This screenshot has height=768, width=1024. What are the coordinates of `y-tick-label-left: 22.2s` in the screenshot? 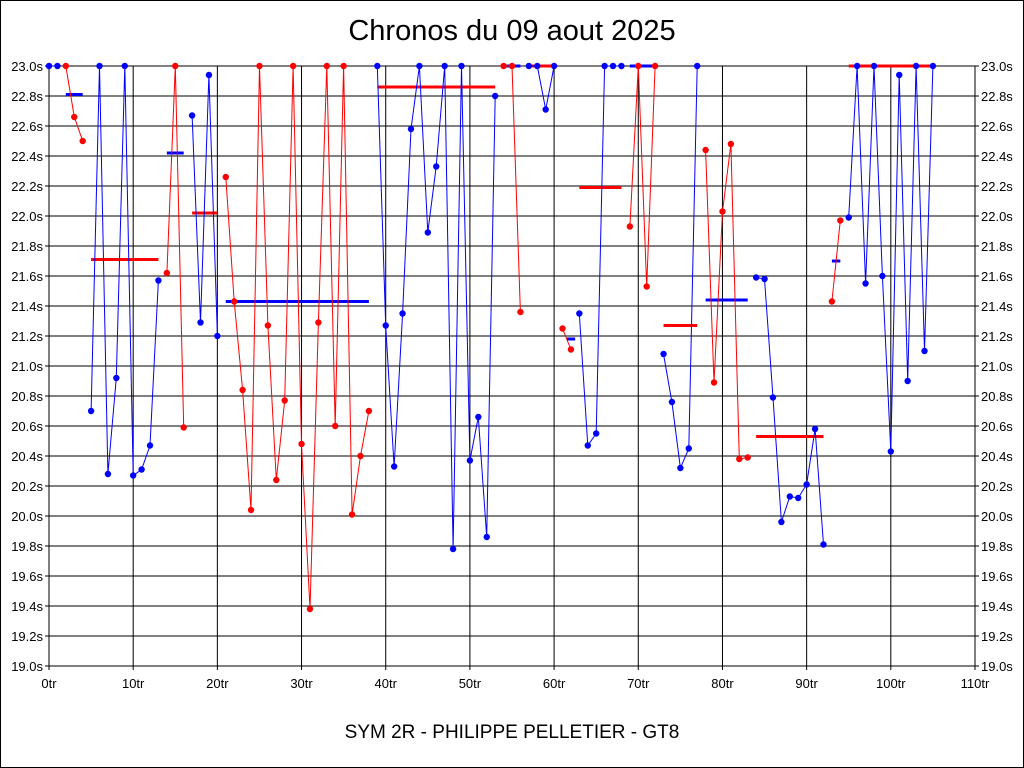 It's located at (27, 186).